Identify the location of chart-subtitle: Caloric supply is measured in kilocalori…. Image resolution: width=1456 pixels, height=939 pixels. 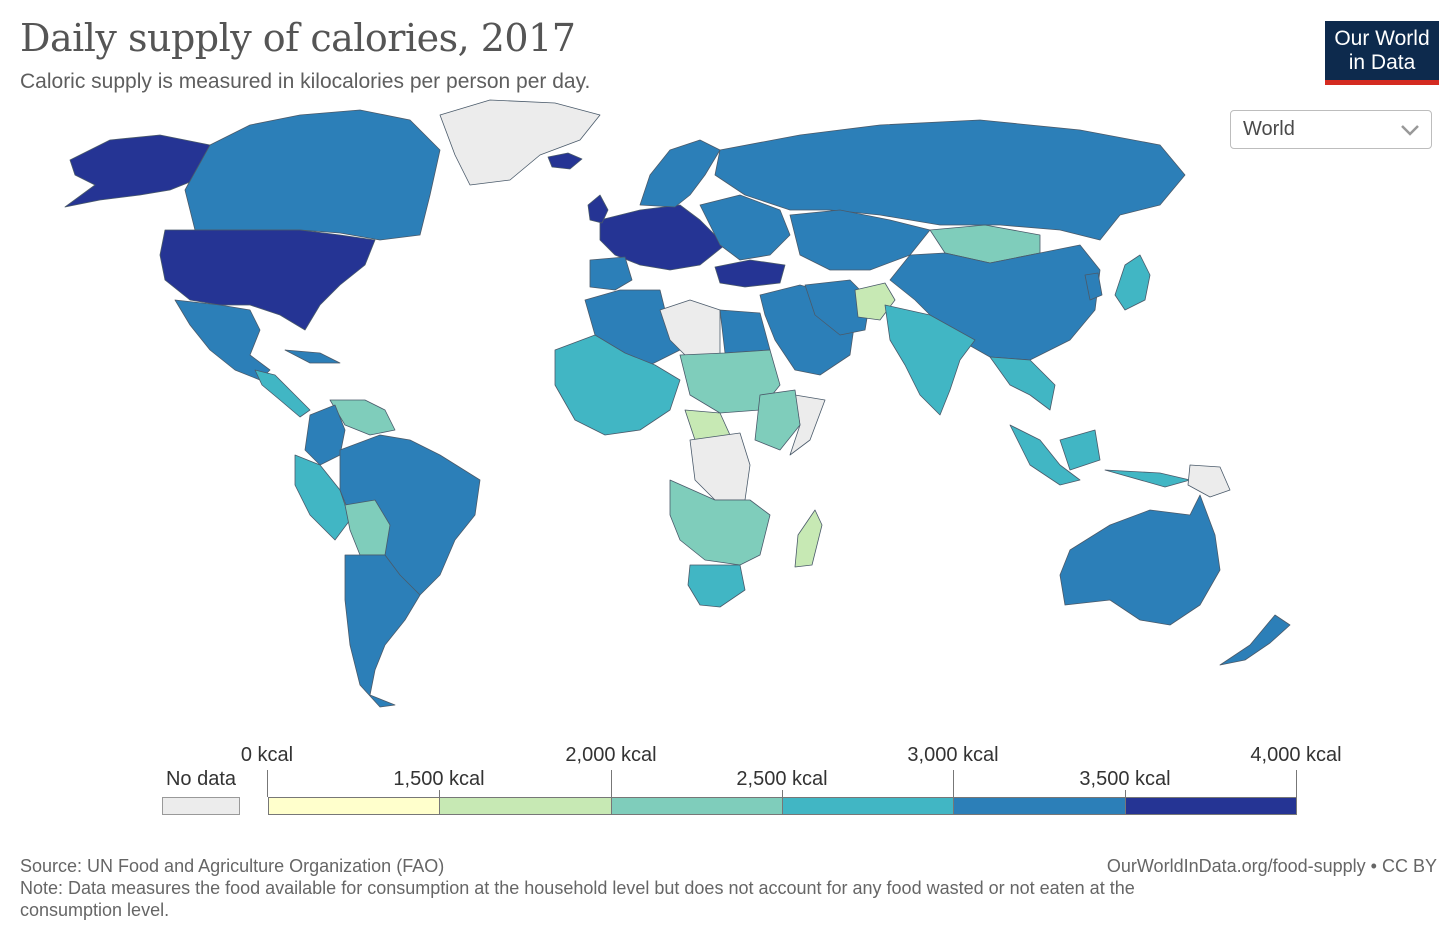
(305, 81).